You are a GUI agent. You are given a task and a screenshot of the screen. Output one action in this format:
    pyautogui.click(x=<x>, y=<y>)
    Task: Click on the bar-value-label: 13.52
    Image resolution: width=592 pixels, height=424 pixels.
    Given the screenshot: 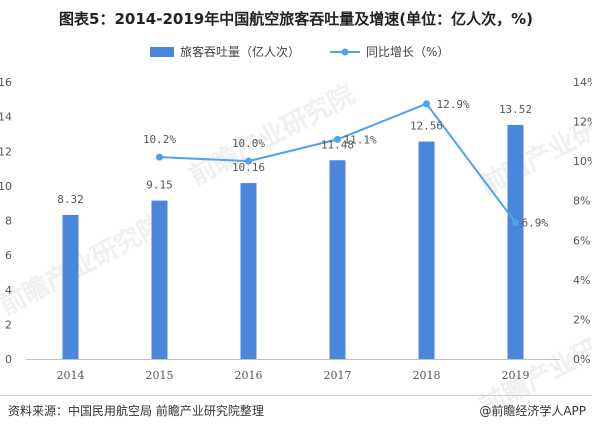 What is the action you would take?
    pyautogui.click(x=515, y=109)
    